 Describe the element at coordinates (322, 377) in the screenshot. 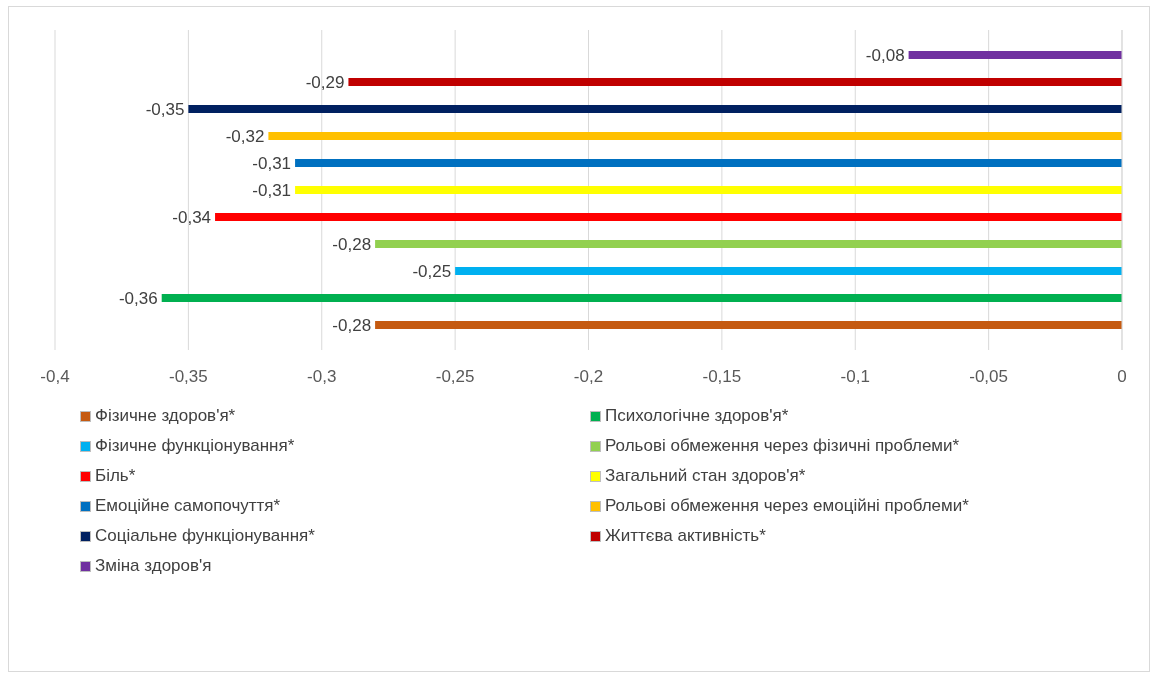

I see `x-tick-label: -0,3` at that location.